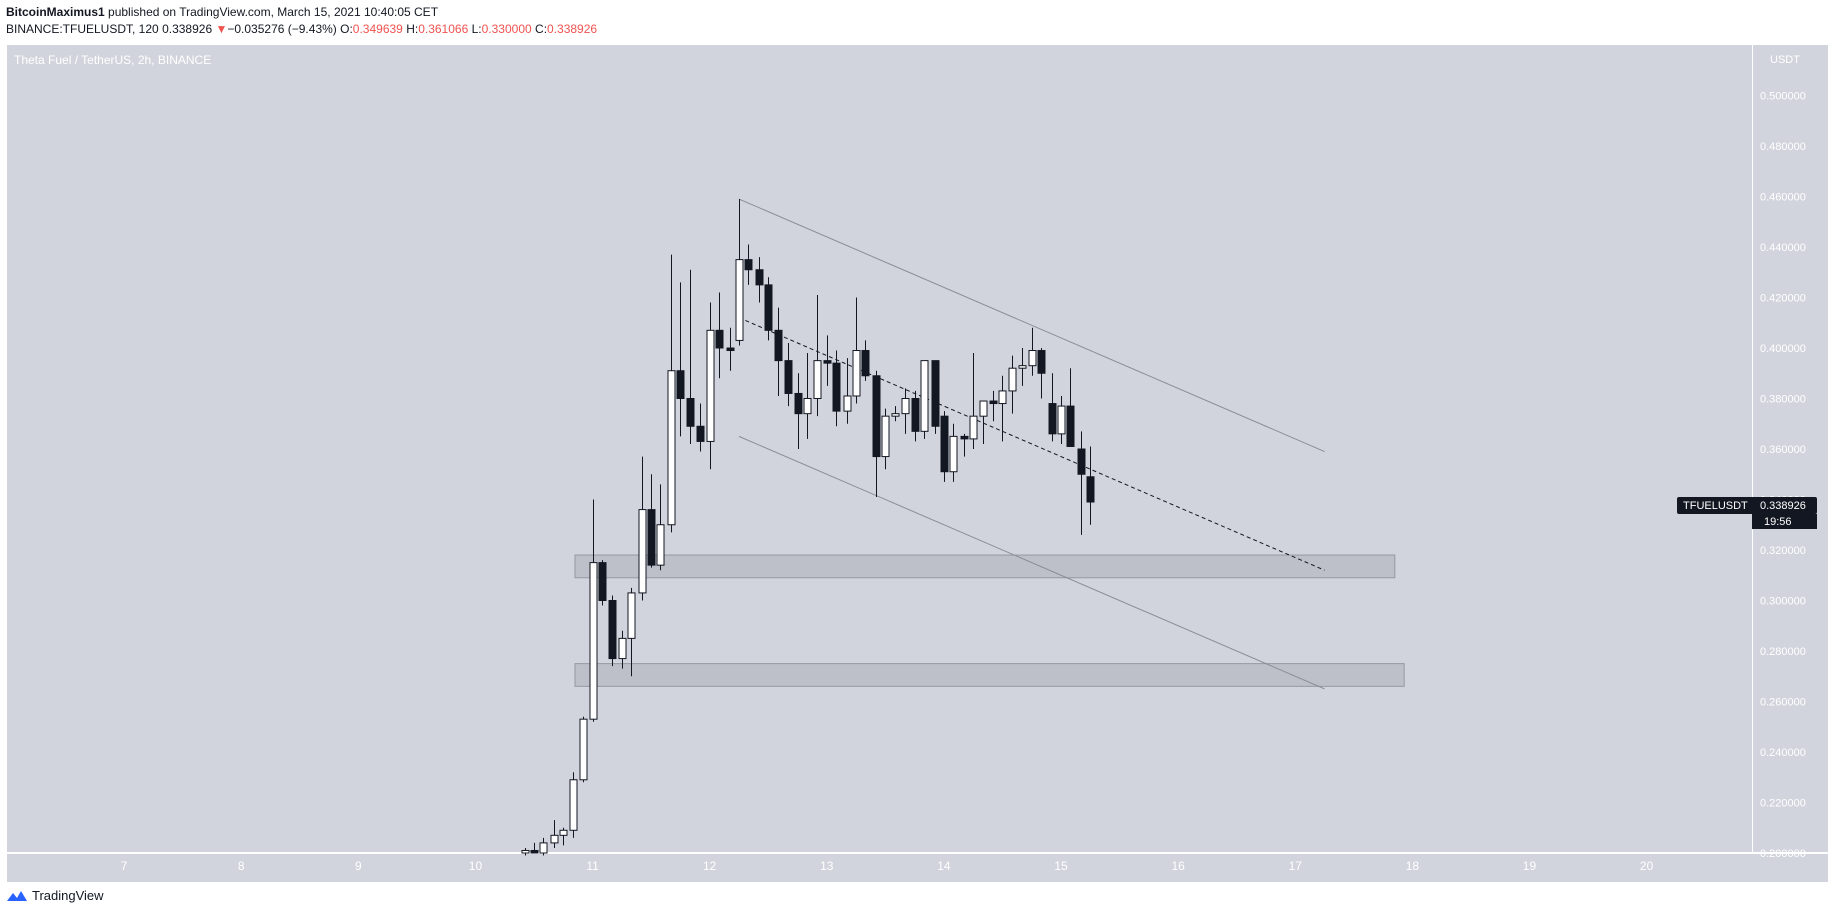  I want to click on y-tick-label: 0.220000, so click(1783, 804).